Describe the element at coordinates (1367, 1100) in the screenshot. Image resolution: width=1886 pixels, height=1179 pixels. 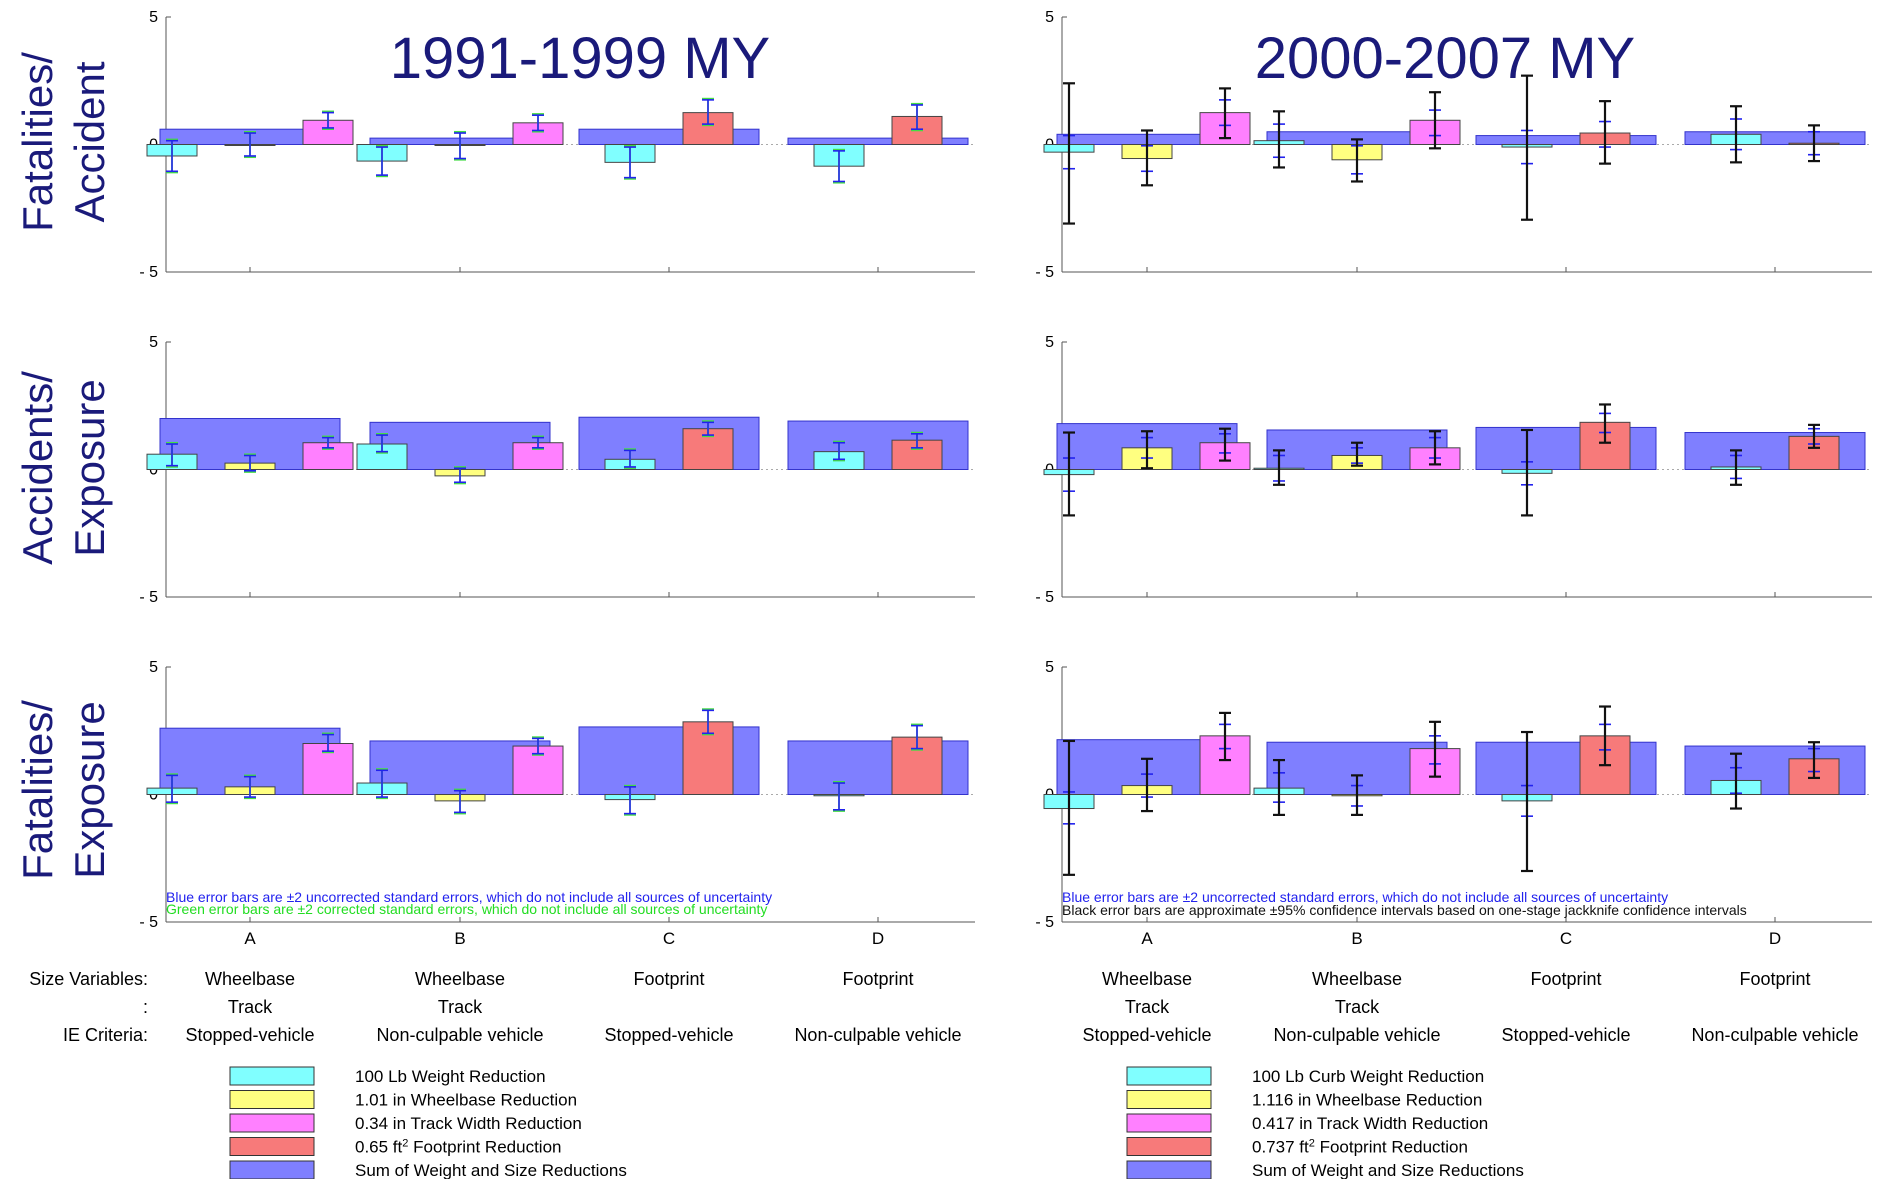
I see `legend-label: 1.116 in Wheelbase Reduction` at that location.